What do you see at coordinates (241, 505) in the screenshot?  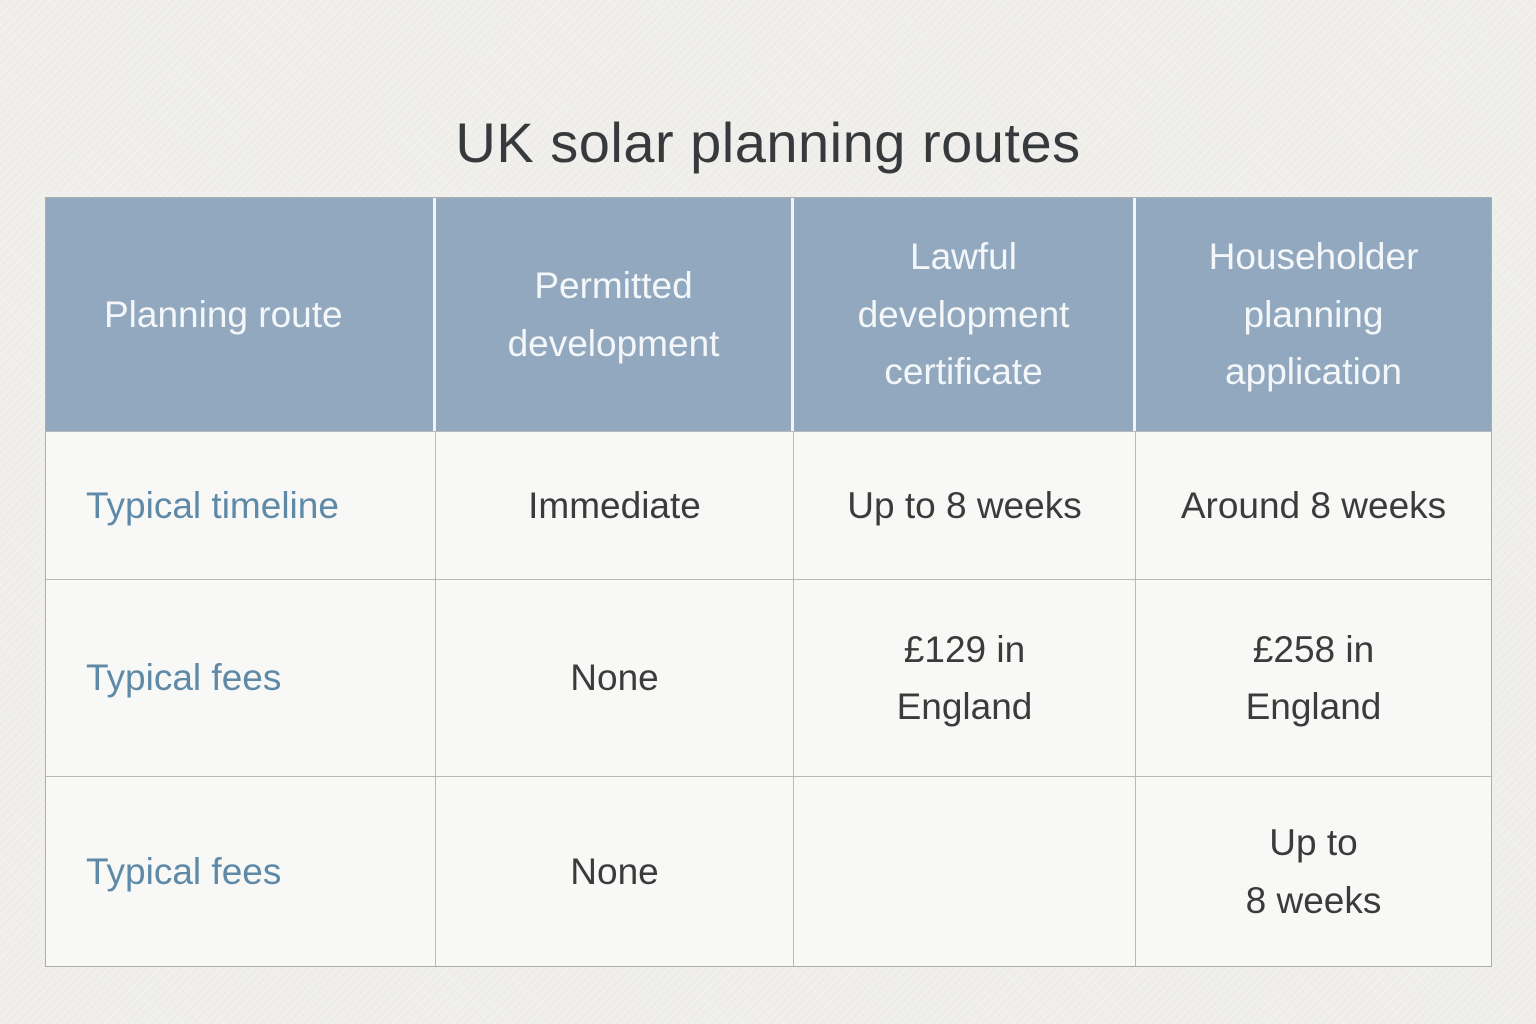 I see `row-label-typical-timeline: Typical timeline` at bounding box center [241, 505].